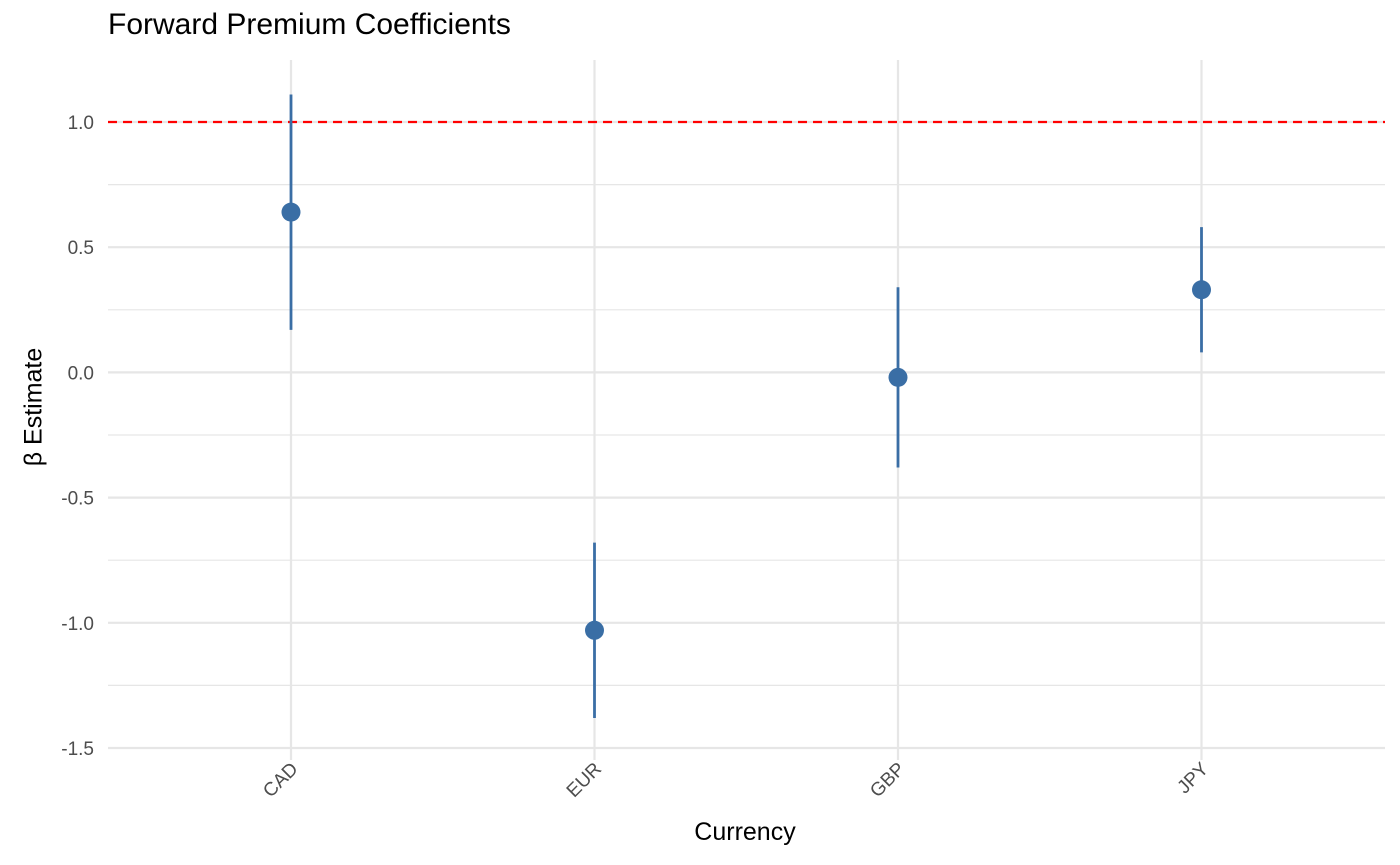 The image size is (1400, 865). What do you see at coordinates (1194, 778) in the screenshot?
I see `x-tick-label-jpy: JPY` at bounding box center [1194, 778].